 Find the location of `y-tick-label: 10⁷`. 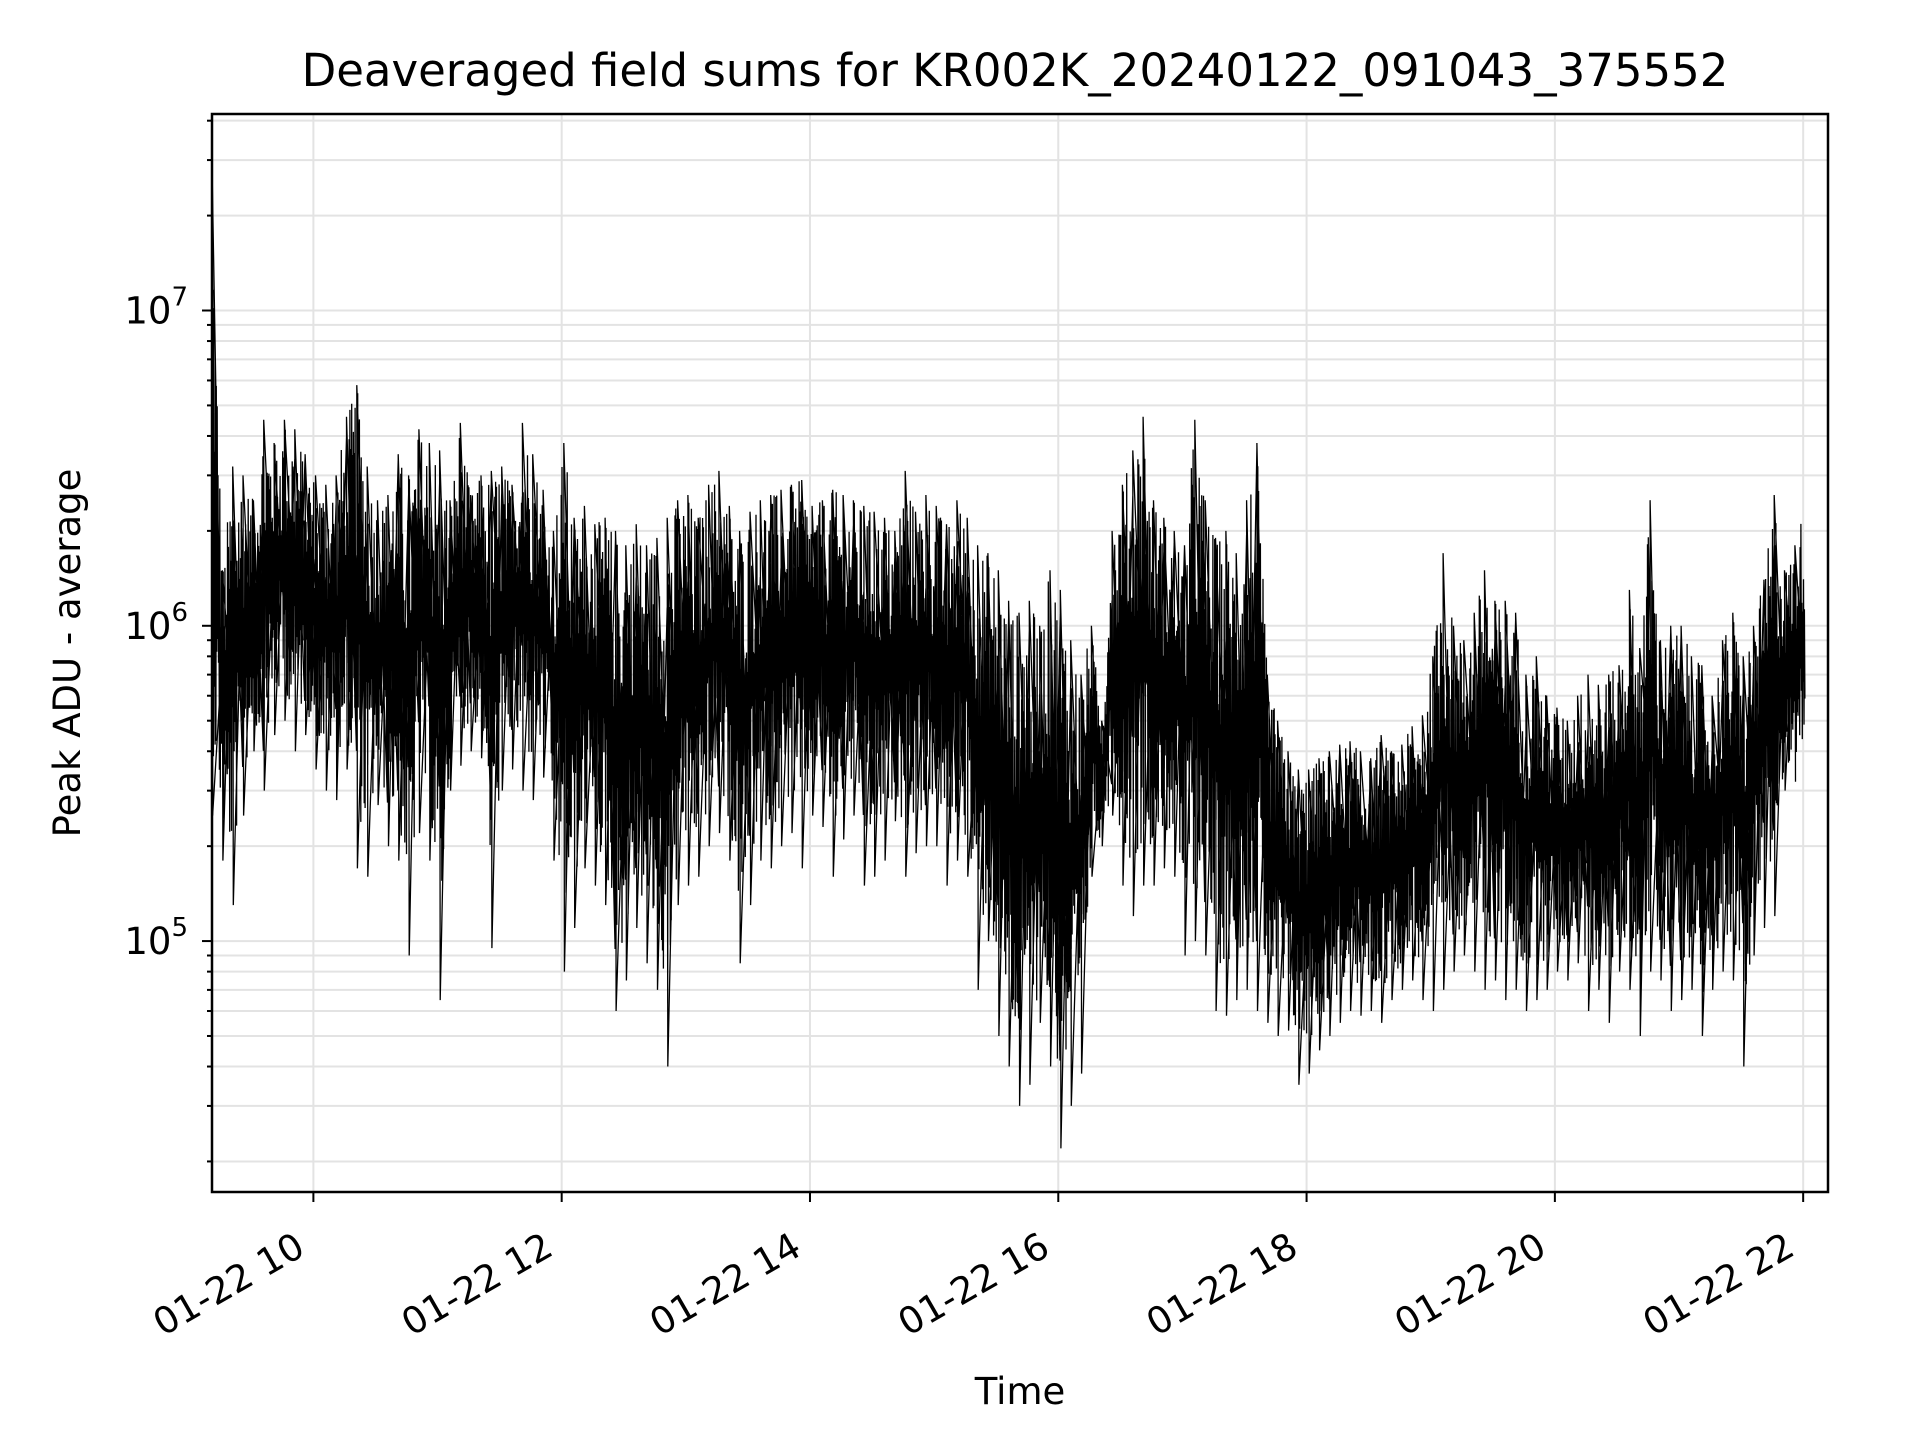

y-tick-label: 10⁷ is located at coordinates (156, 308).